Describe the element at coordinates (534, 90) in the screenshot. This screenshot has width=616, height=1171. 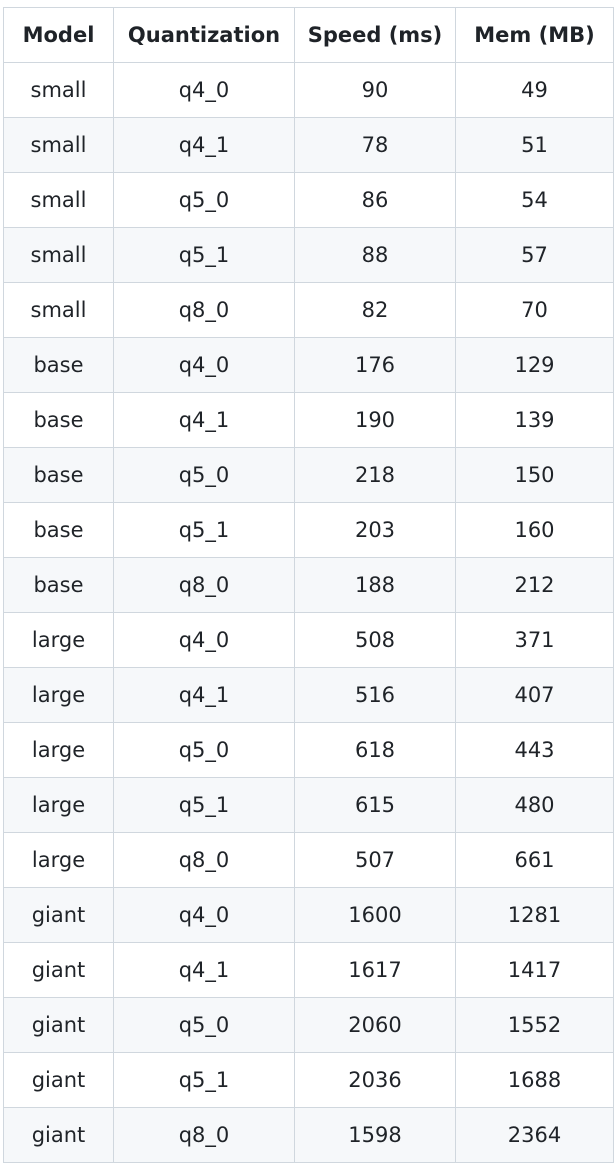
I see `cell-memory: 49` at that location.